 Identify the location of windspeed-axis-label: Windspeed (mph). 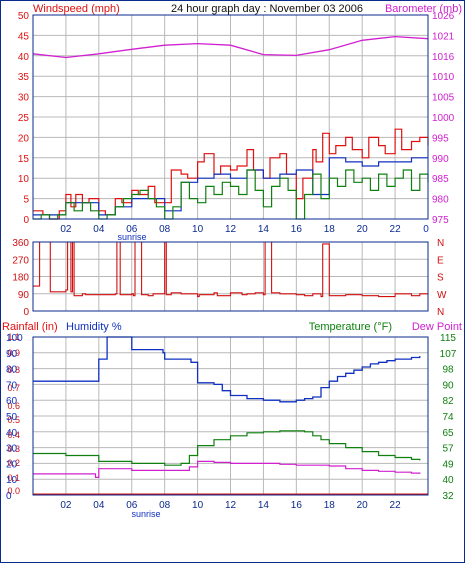
(76, 9).